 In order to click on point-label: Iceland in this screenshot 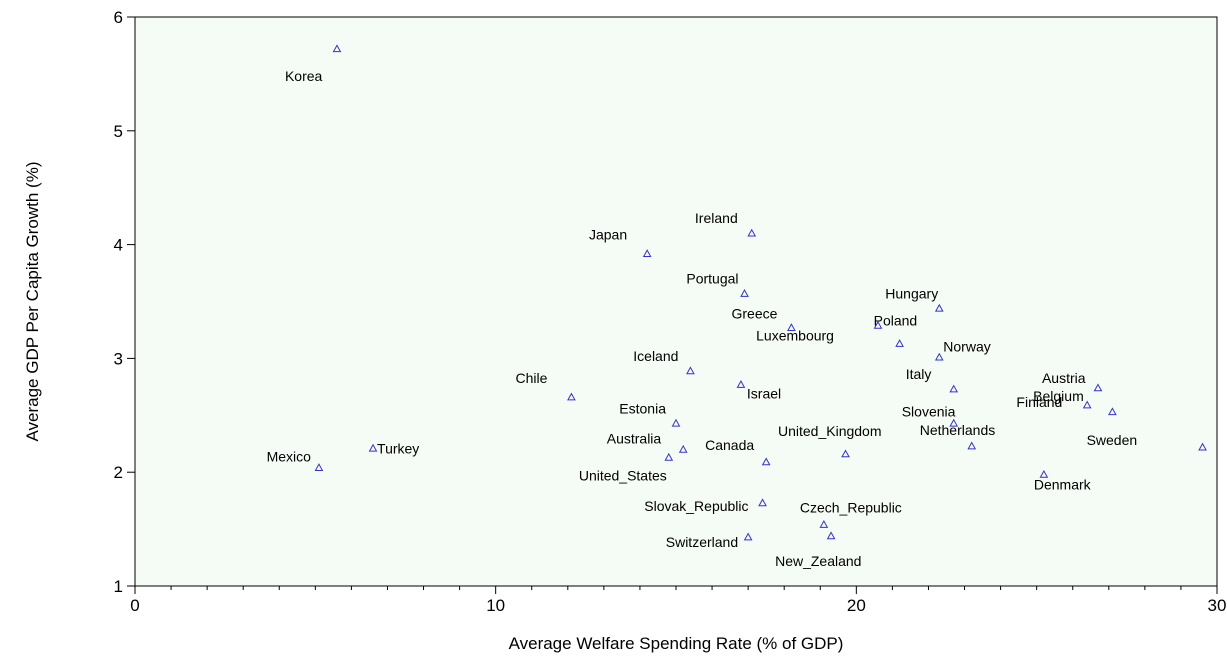, I will do `click(655, 356)`.